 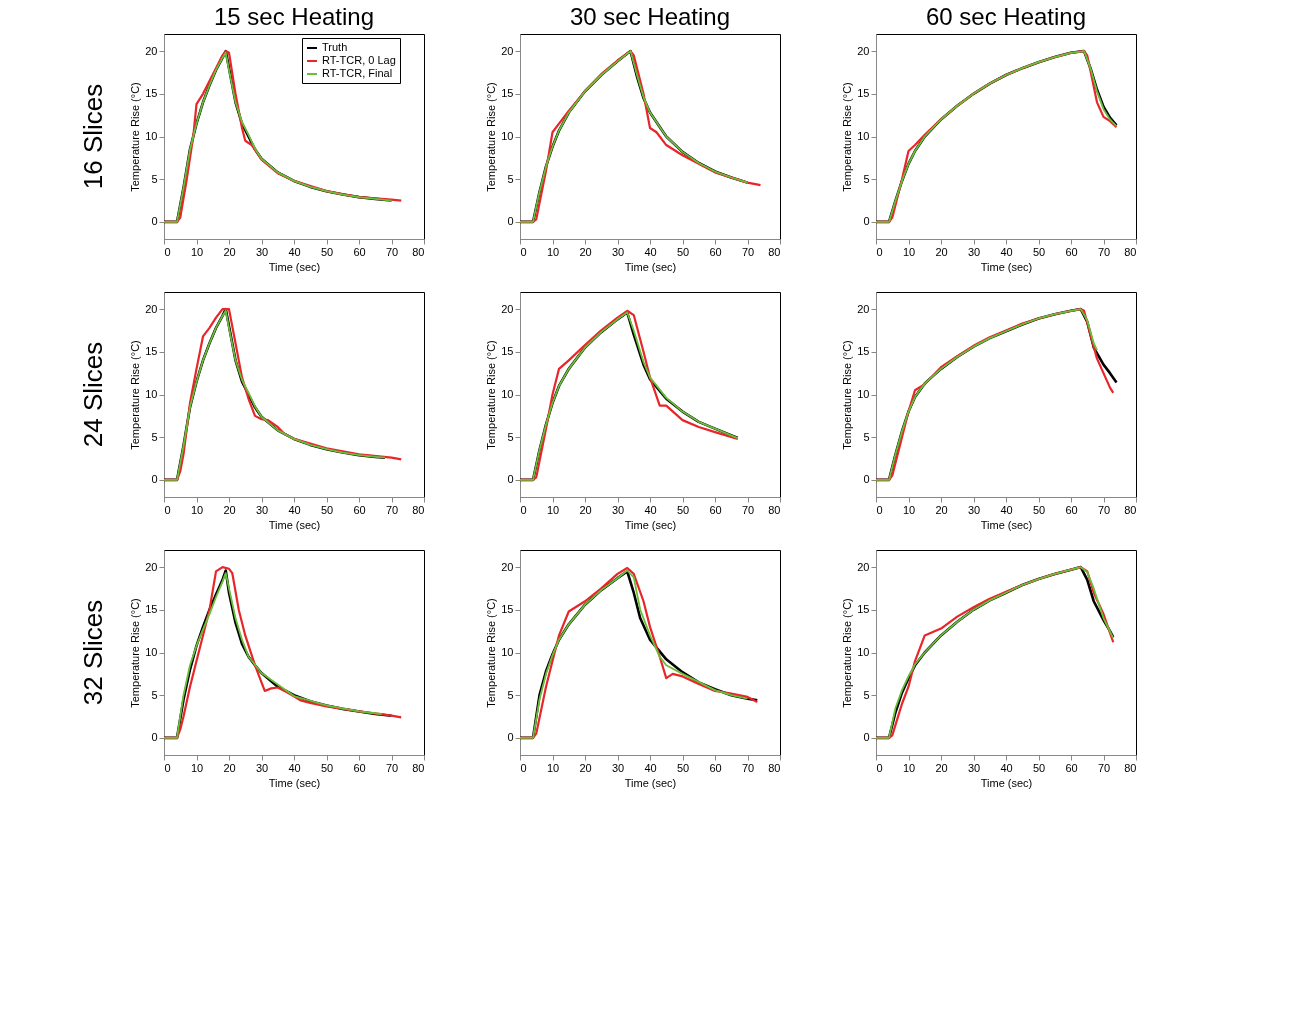 What do you see at coordinates (93, 394) in the screenshot?
I see `text: 24 Slices` at bounding box center [93, 394].